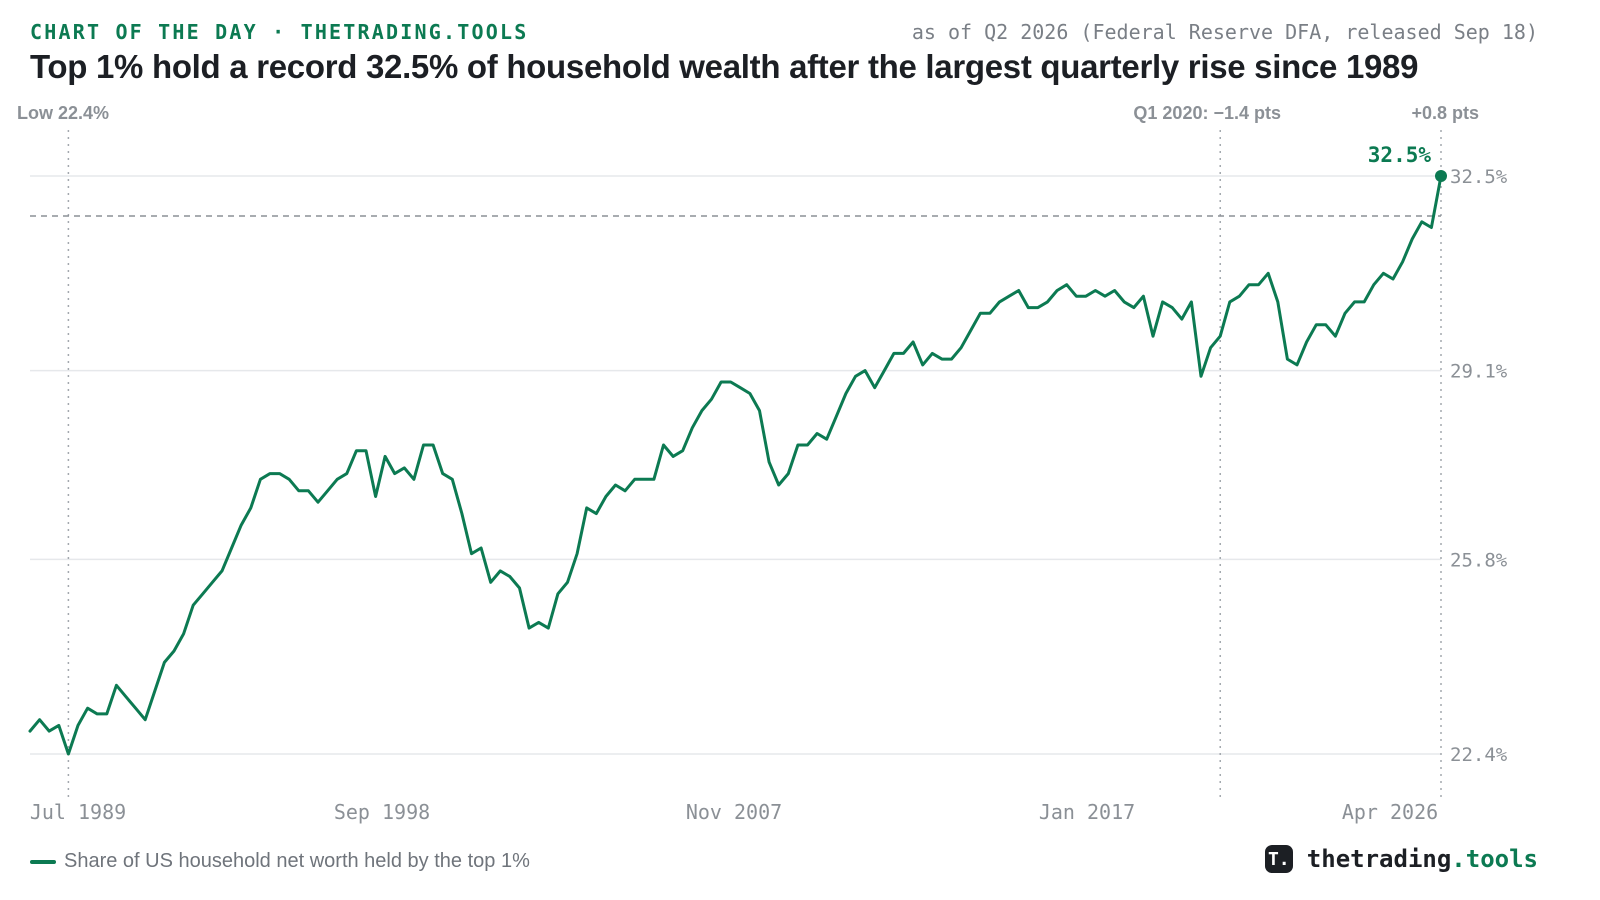 The image size is (1600, 900). I want to click on x-tick-label: Nov 2007, so click(734, 812).